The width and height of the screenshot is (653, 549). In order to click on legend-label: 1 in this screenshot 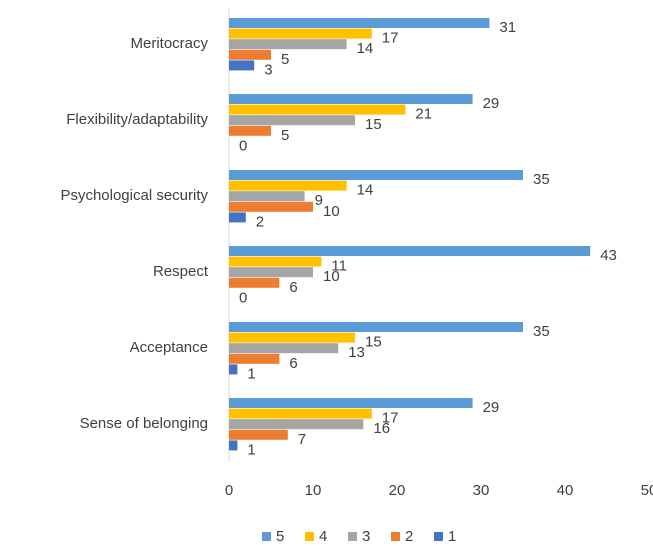, I will do `click(452, 536)`.